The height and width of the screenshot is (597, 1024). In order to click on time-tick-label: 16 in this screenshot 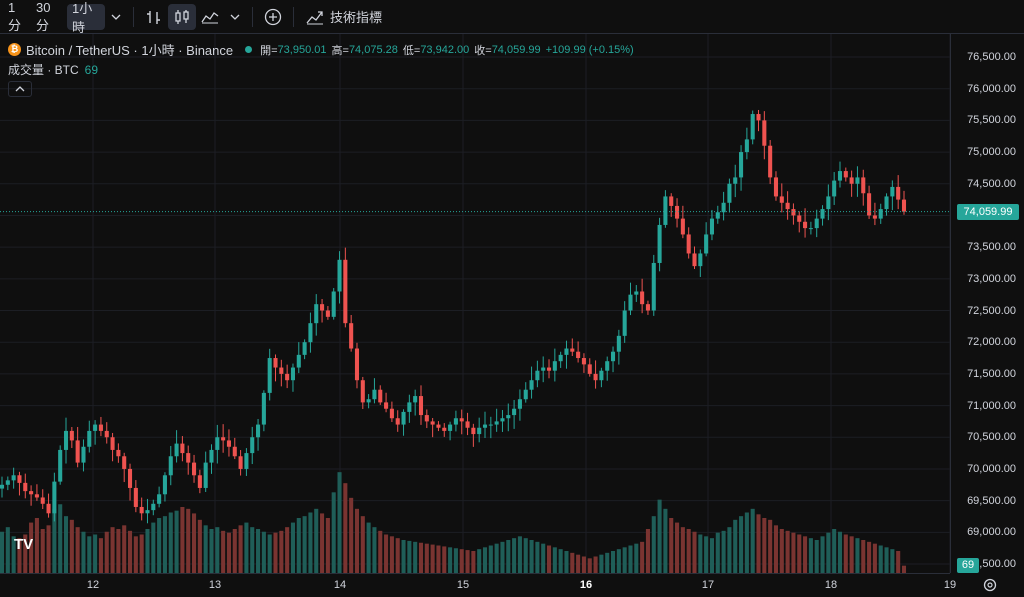, I will do `click(586, 585)`.